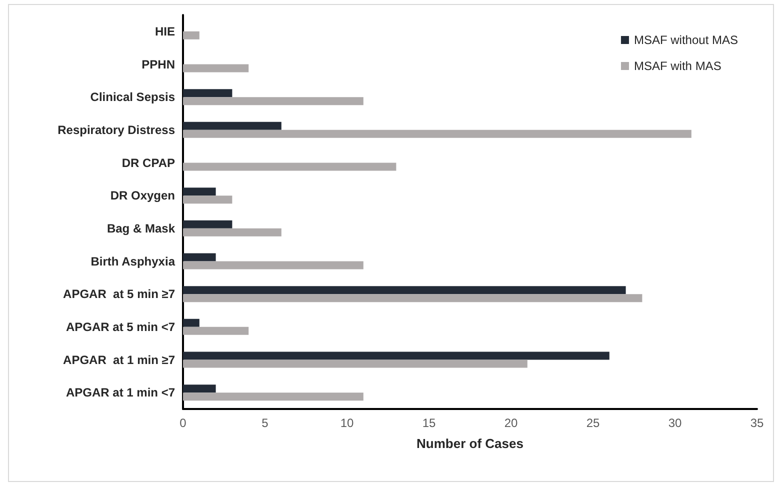 This screenshot has width=784, height=486. Describe the element at coordinates (142, 195) in the screenshot. I see `y-tick-label: DR Oxygen` at that location.